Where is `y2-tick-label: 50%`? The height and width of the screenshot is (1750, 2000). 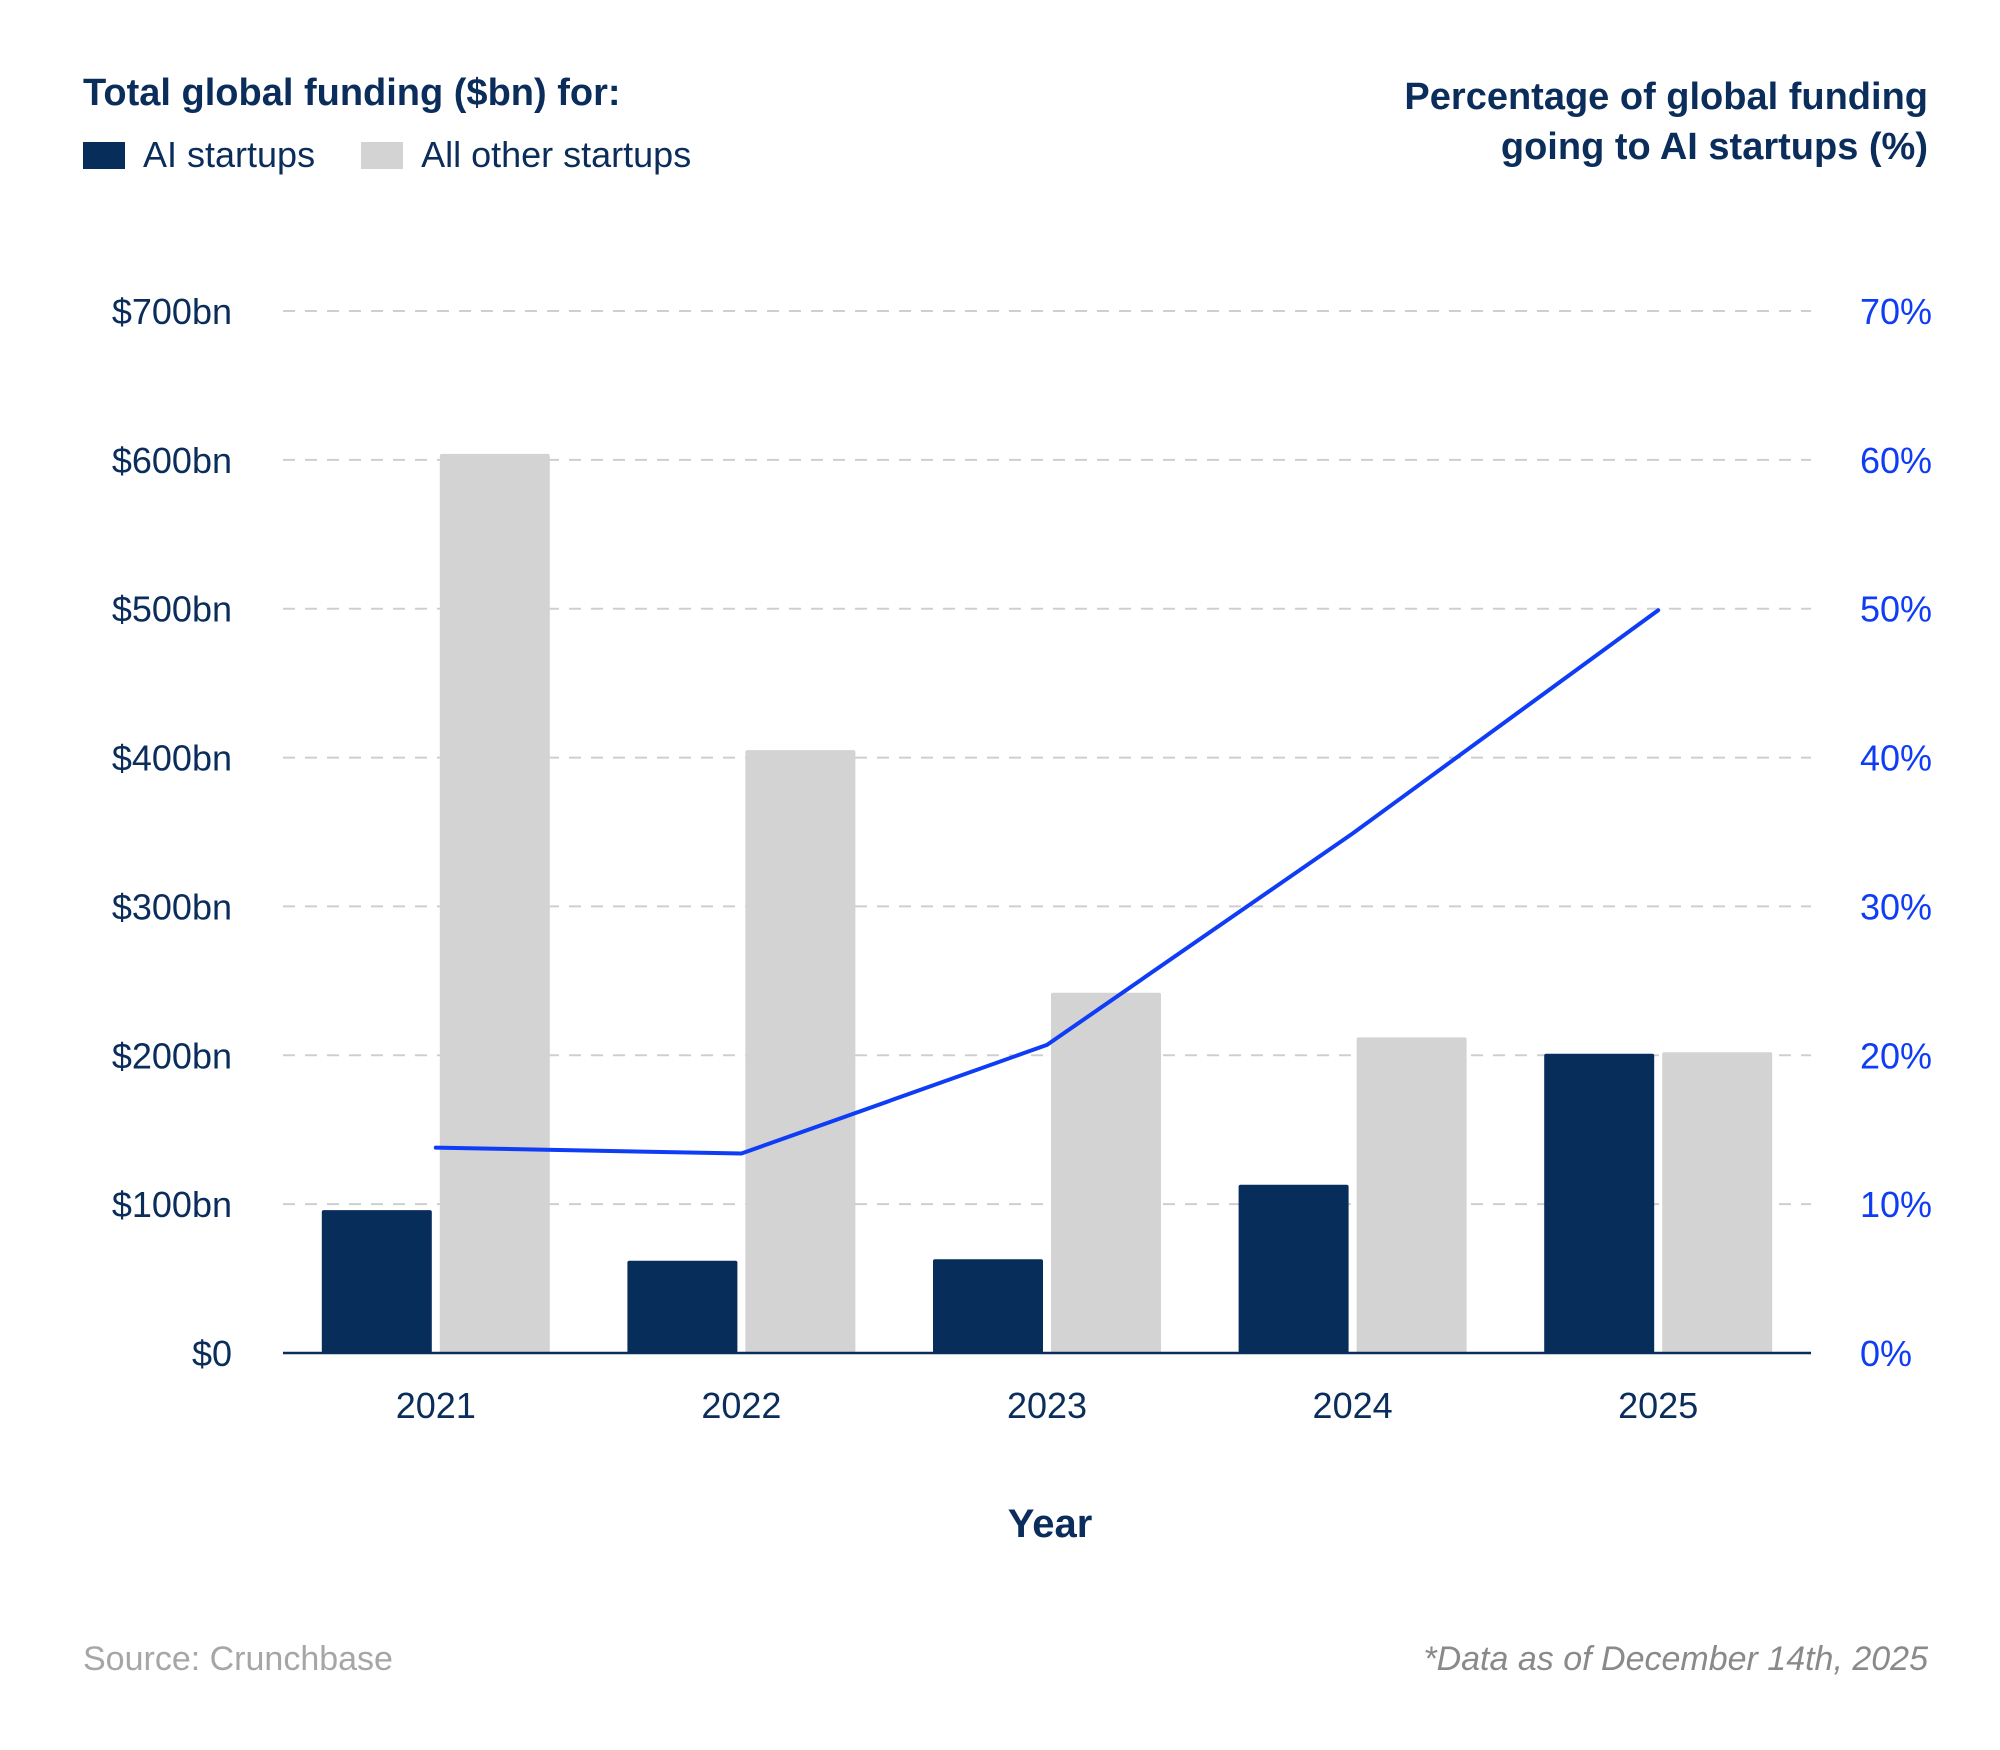 y2-tick-label: 50% is located at coordinates (1896, 609).